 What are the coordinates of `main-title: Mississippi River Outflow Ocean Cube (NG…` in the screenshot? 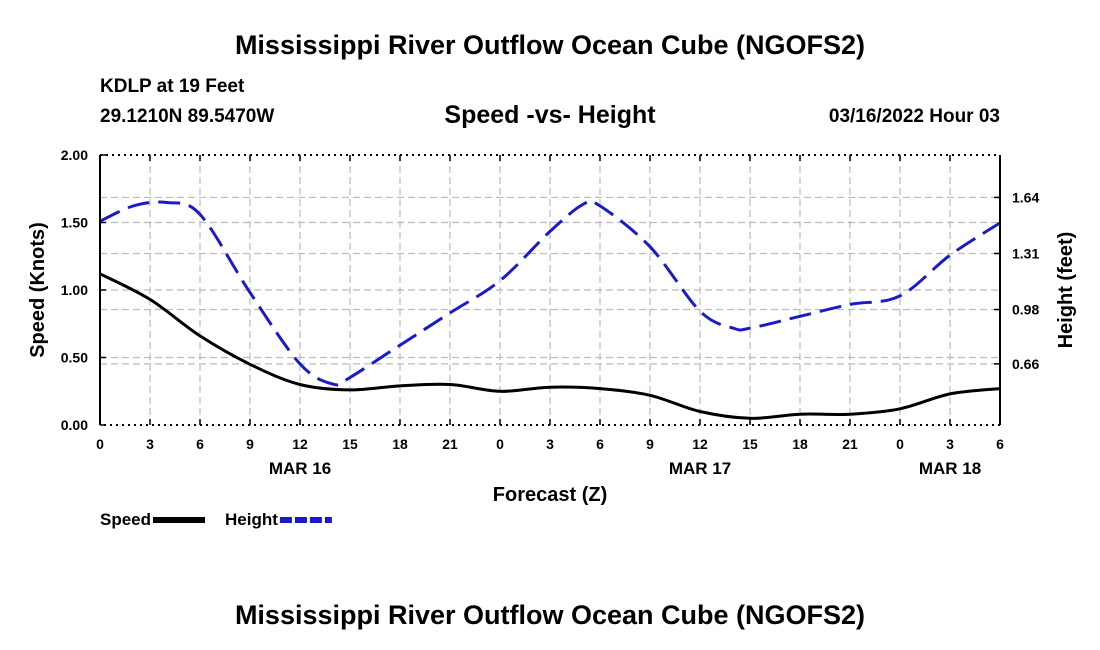 It's located at (550, 45).